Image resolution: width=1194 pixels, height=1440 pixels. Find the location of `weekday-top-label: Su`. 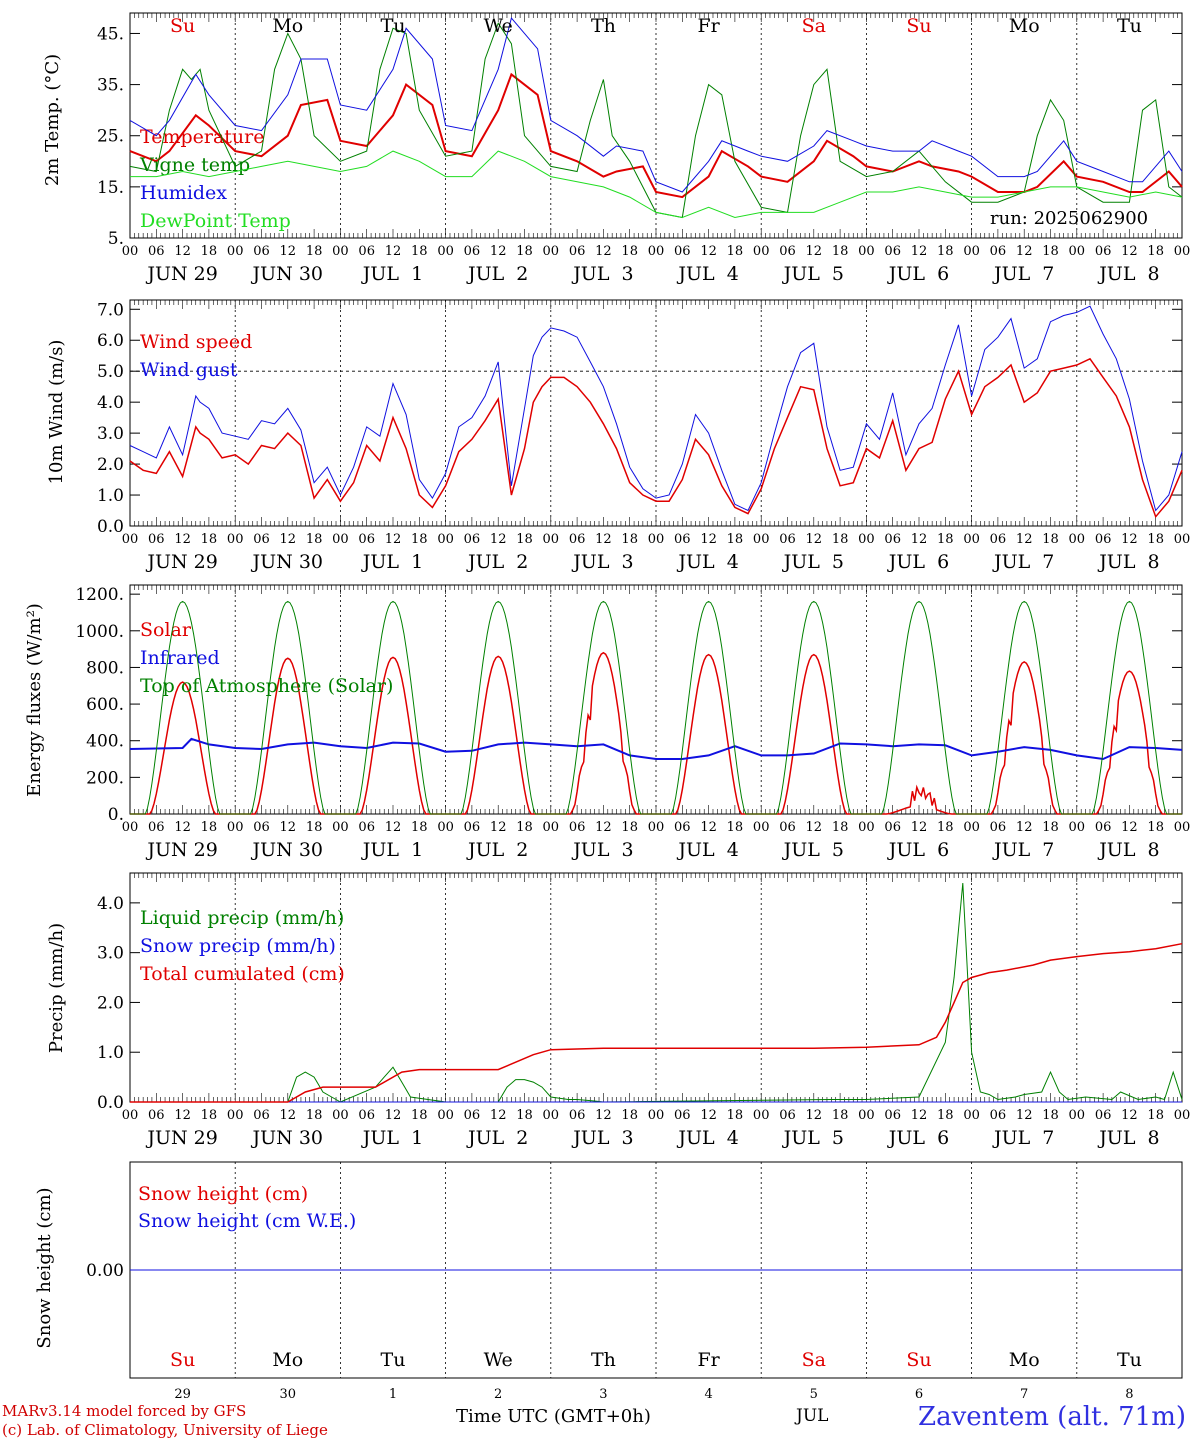

weekday-top-label: Su is located at coordinates (182, 26).